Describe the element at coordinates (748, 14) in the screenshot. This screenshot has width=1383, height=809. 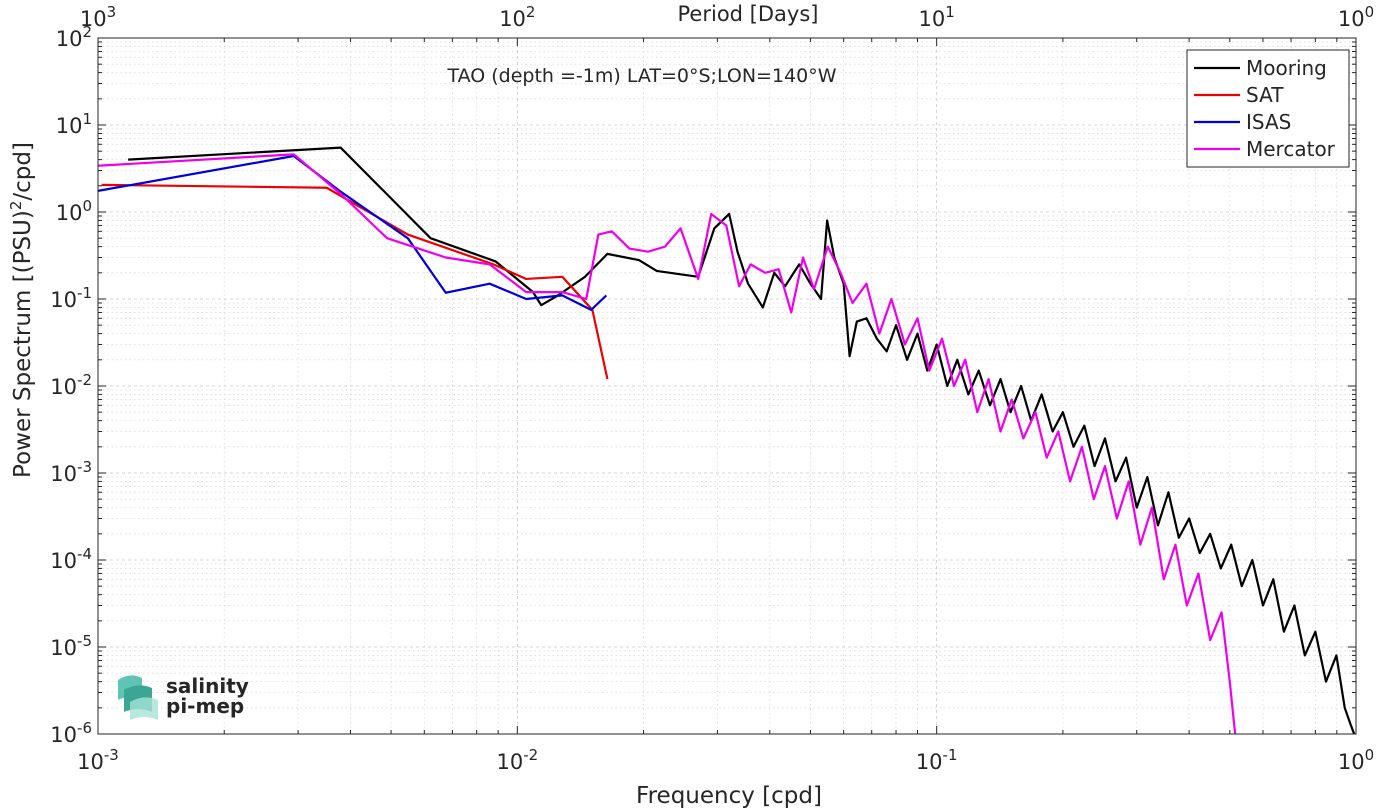
I see `top-axis-label: Period [Days]` at that location.